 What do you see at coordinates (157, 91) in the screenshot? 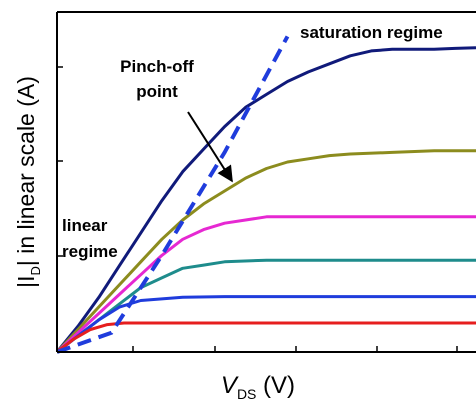
I see `pinch-off-label-line2: point` at bounding box center [157, 91].